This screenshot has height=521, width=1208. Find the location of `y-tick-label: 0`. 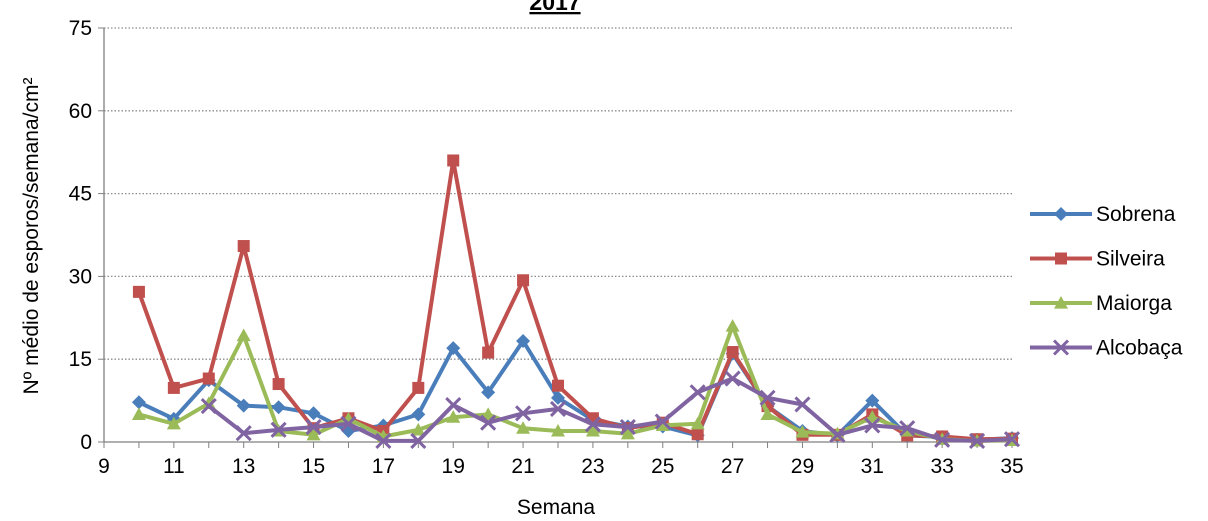

y-tick-label: 0 is located at coordinates (86, 442).